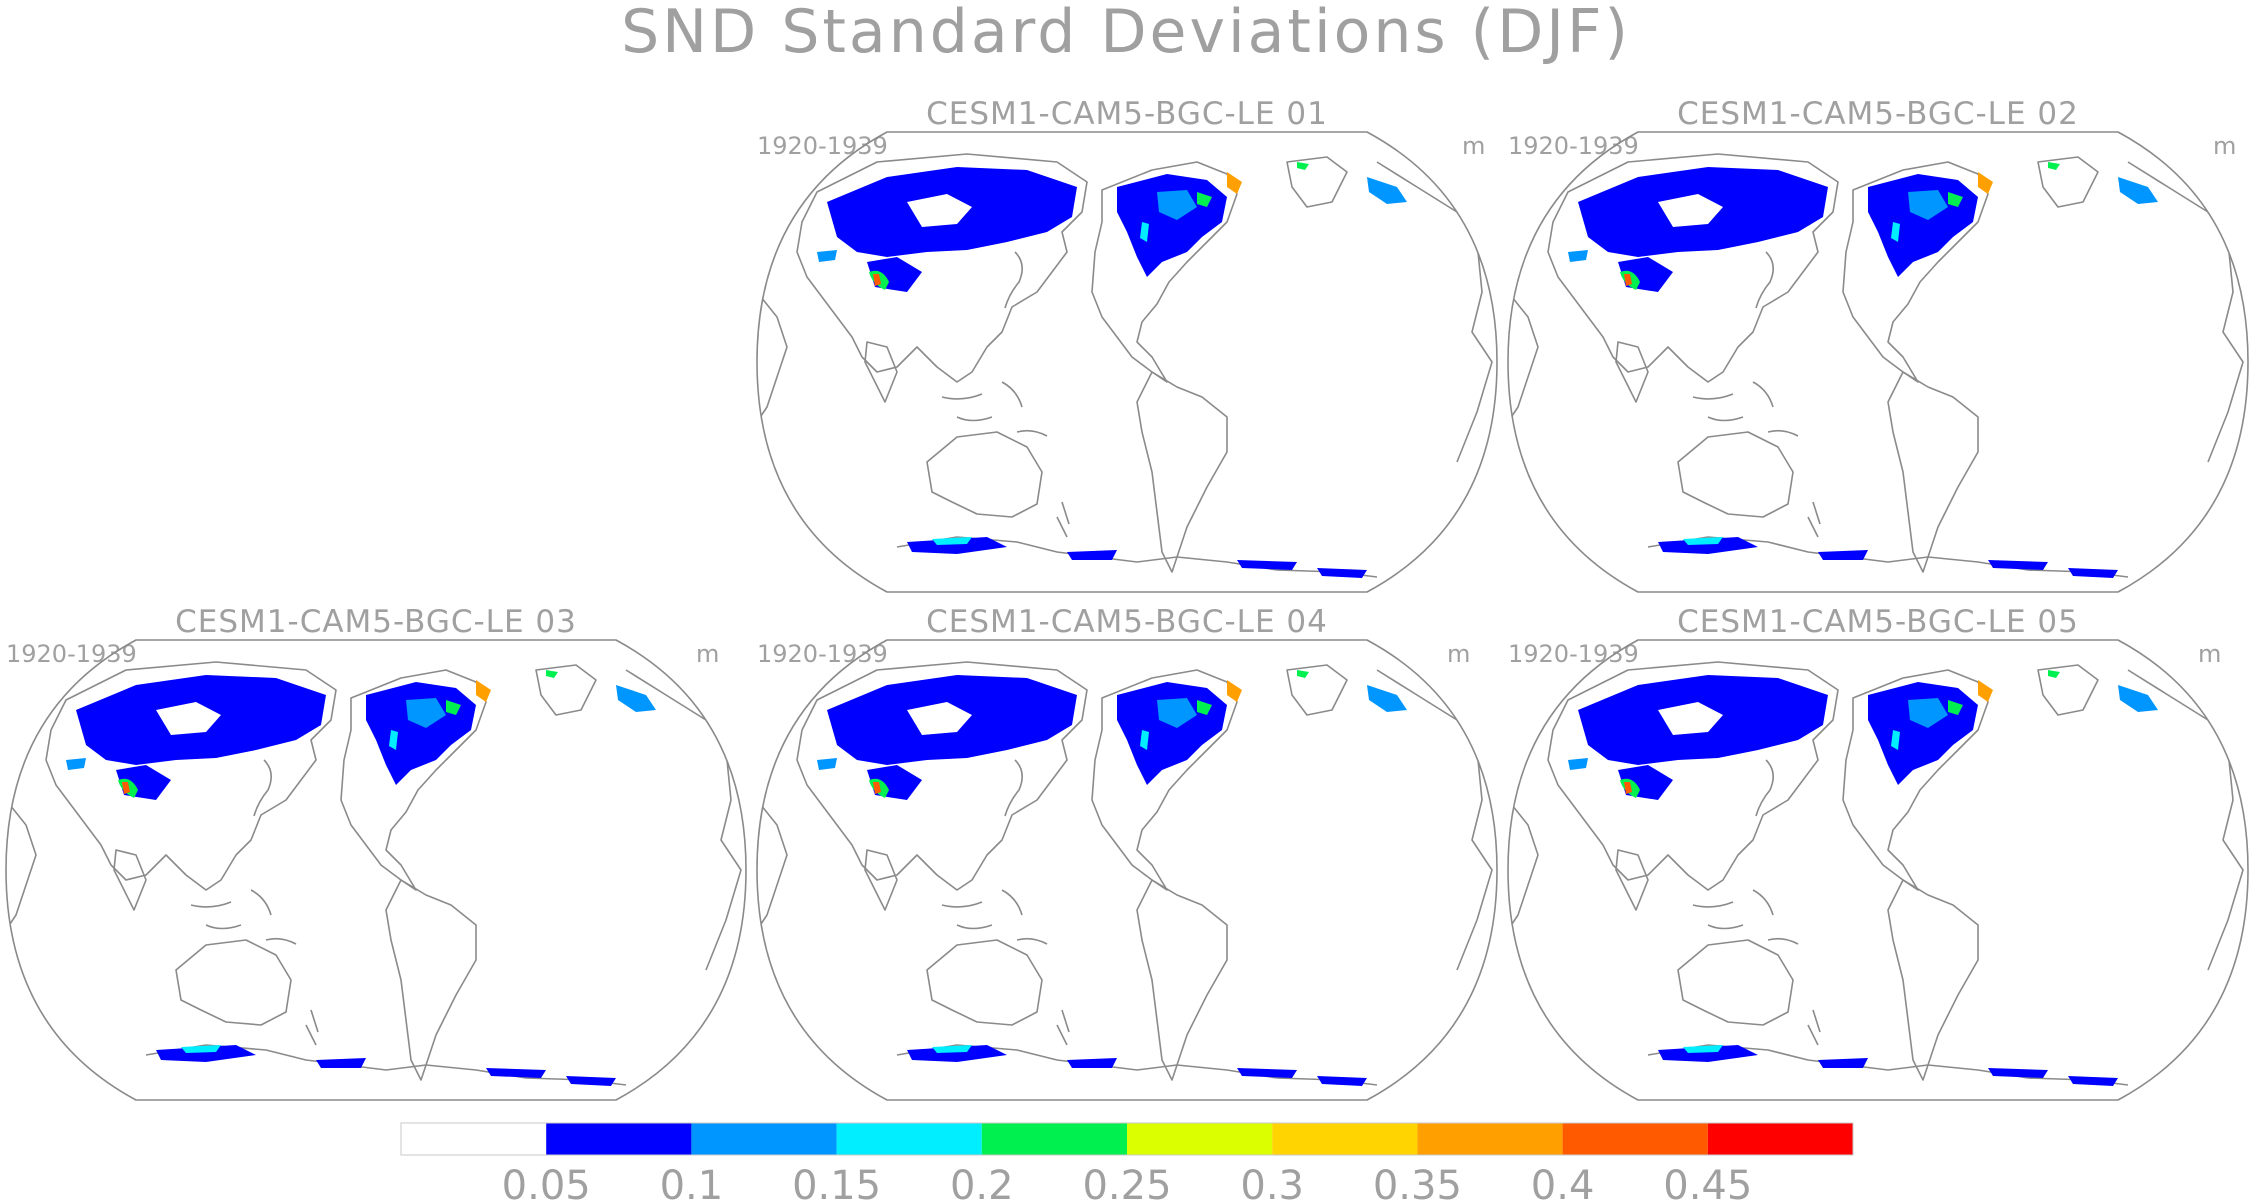  I want to click on map-panel-01: CESM1-CAM5-BGC-LE 01 1920-1939 m, so click(1127, 344).